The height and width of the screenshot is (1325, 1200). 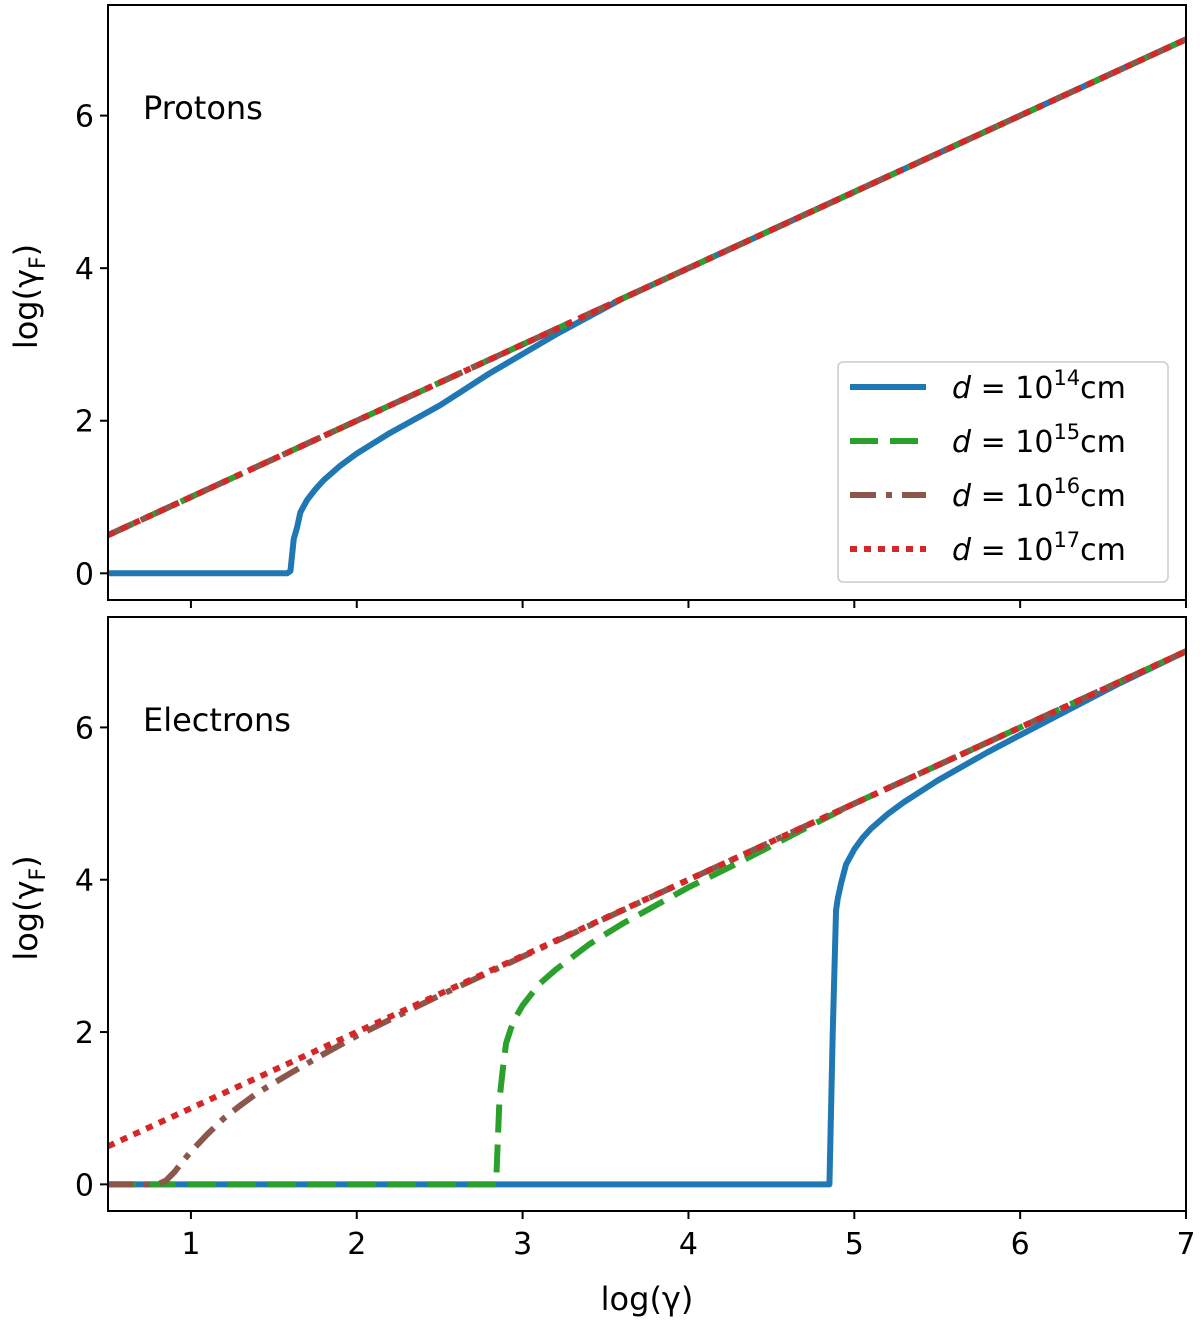 I want to click on electrons-y-ticks: 0 2 4 6, so click(x=91, y=957).